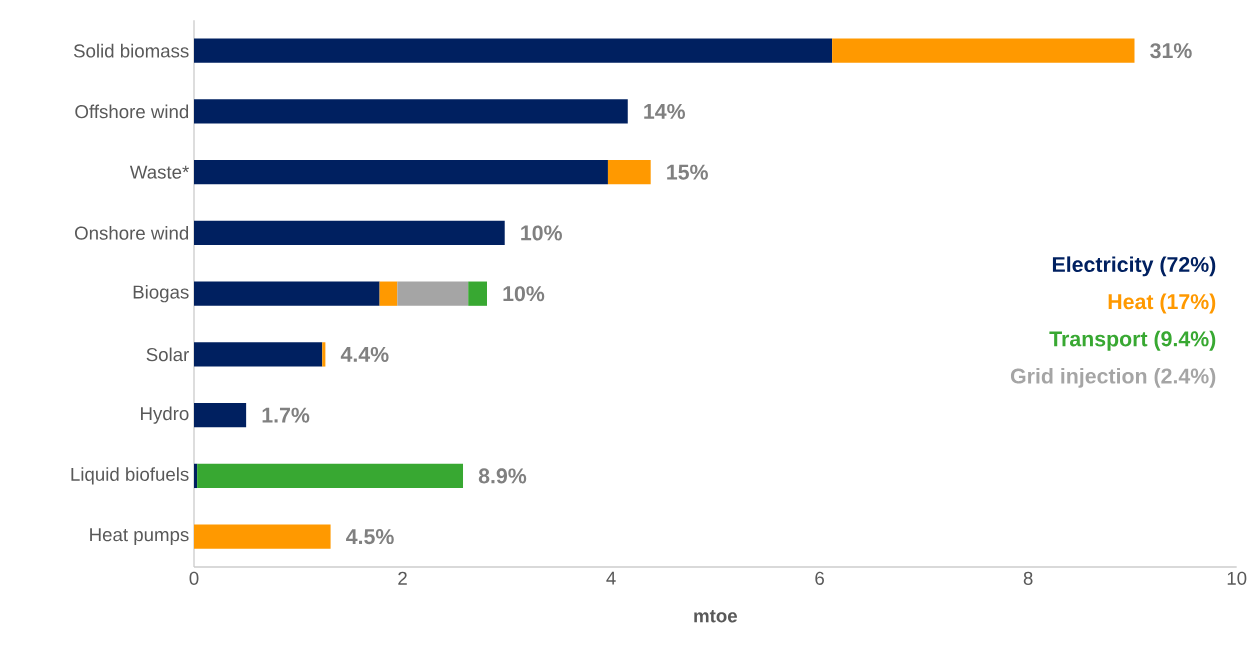 This screenshot has width=1252, height=664. Describe the element at coordinates (139, 536) in the screenshot. I see `y-tick-label: Heat pumps` at that location.